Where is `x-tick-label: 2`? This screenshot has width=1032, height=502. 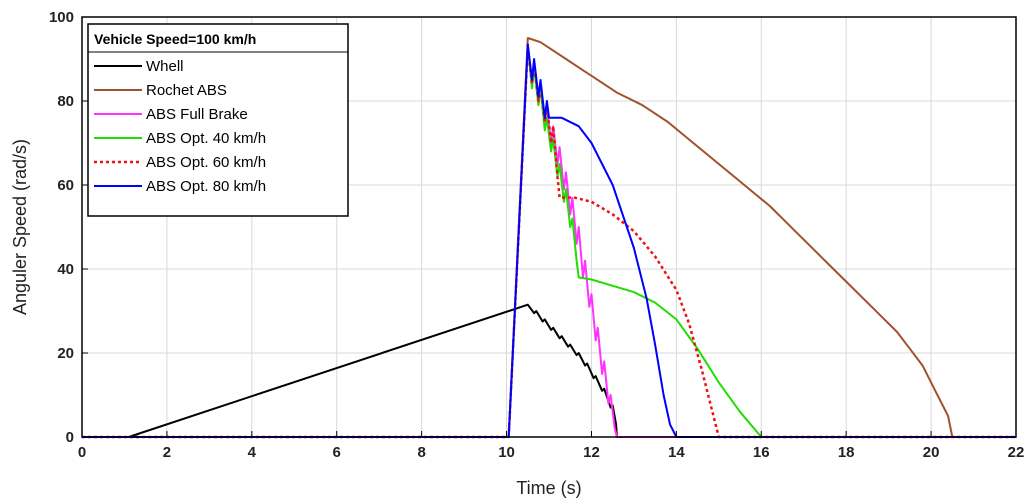
x-tick-label: 2 is located at coordinates (167, 452).